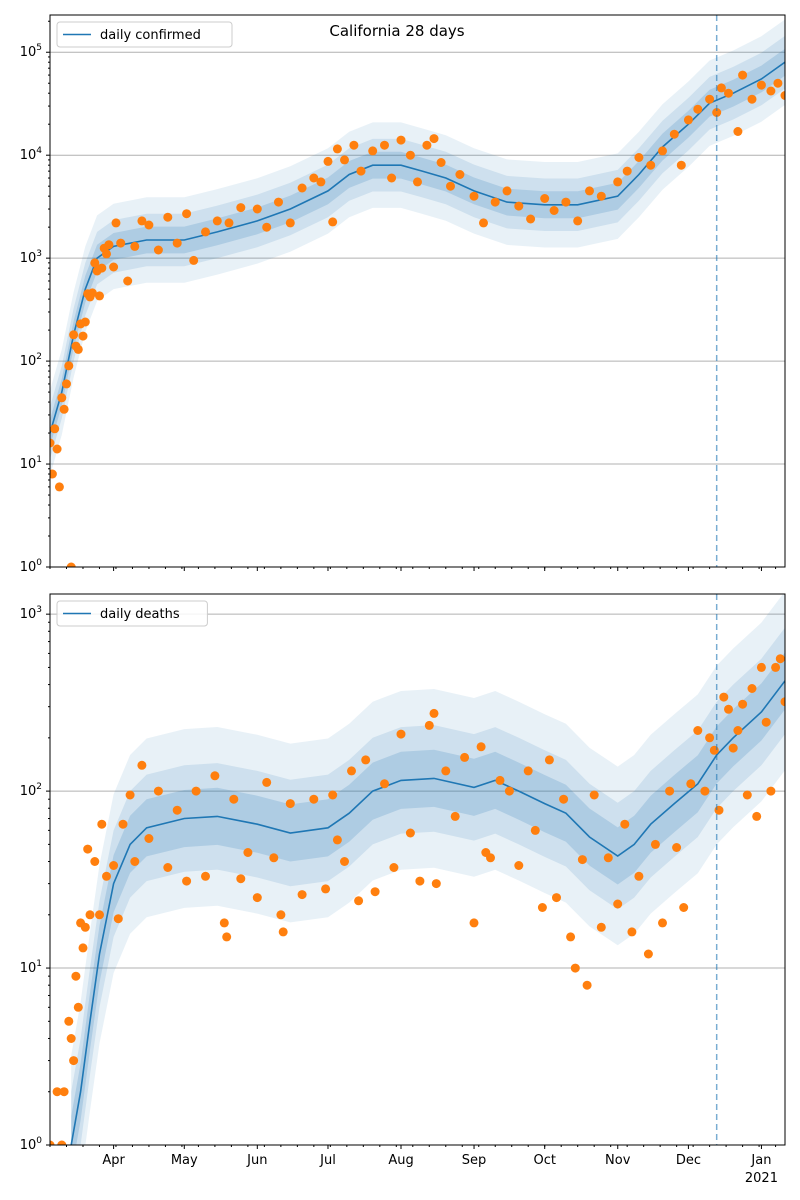 This screenshot has height=1200, width=800. I want to click on y-tick-label: 10², so click(31, 790).